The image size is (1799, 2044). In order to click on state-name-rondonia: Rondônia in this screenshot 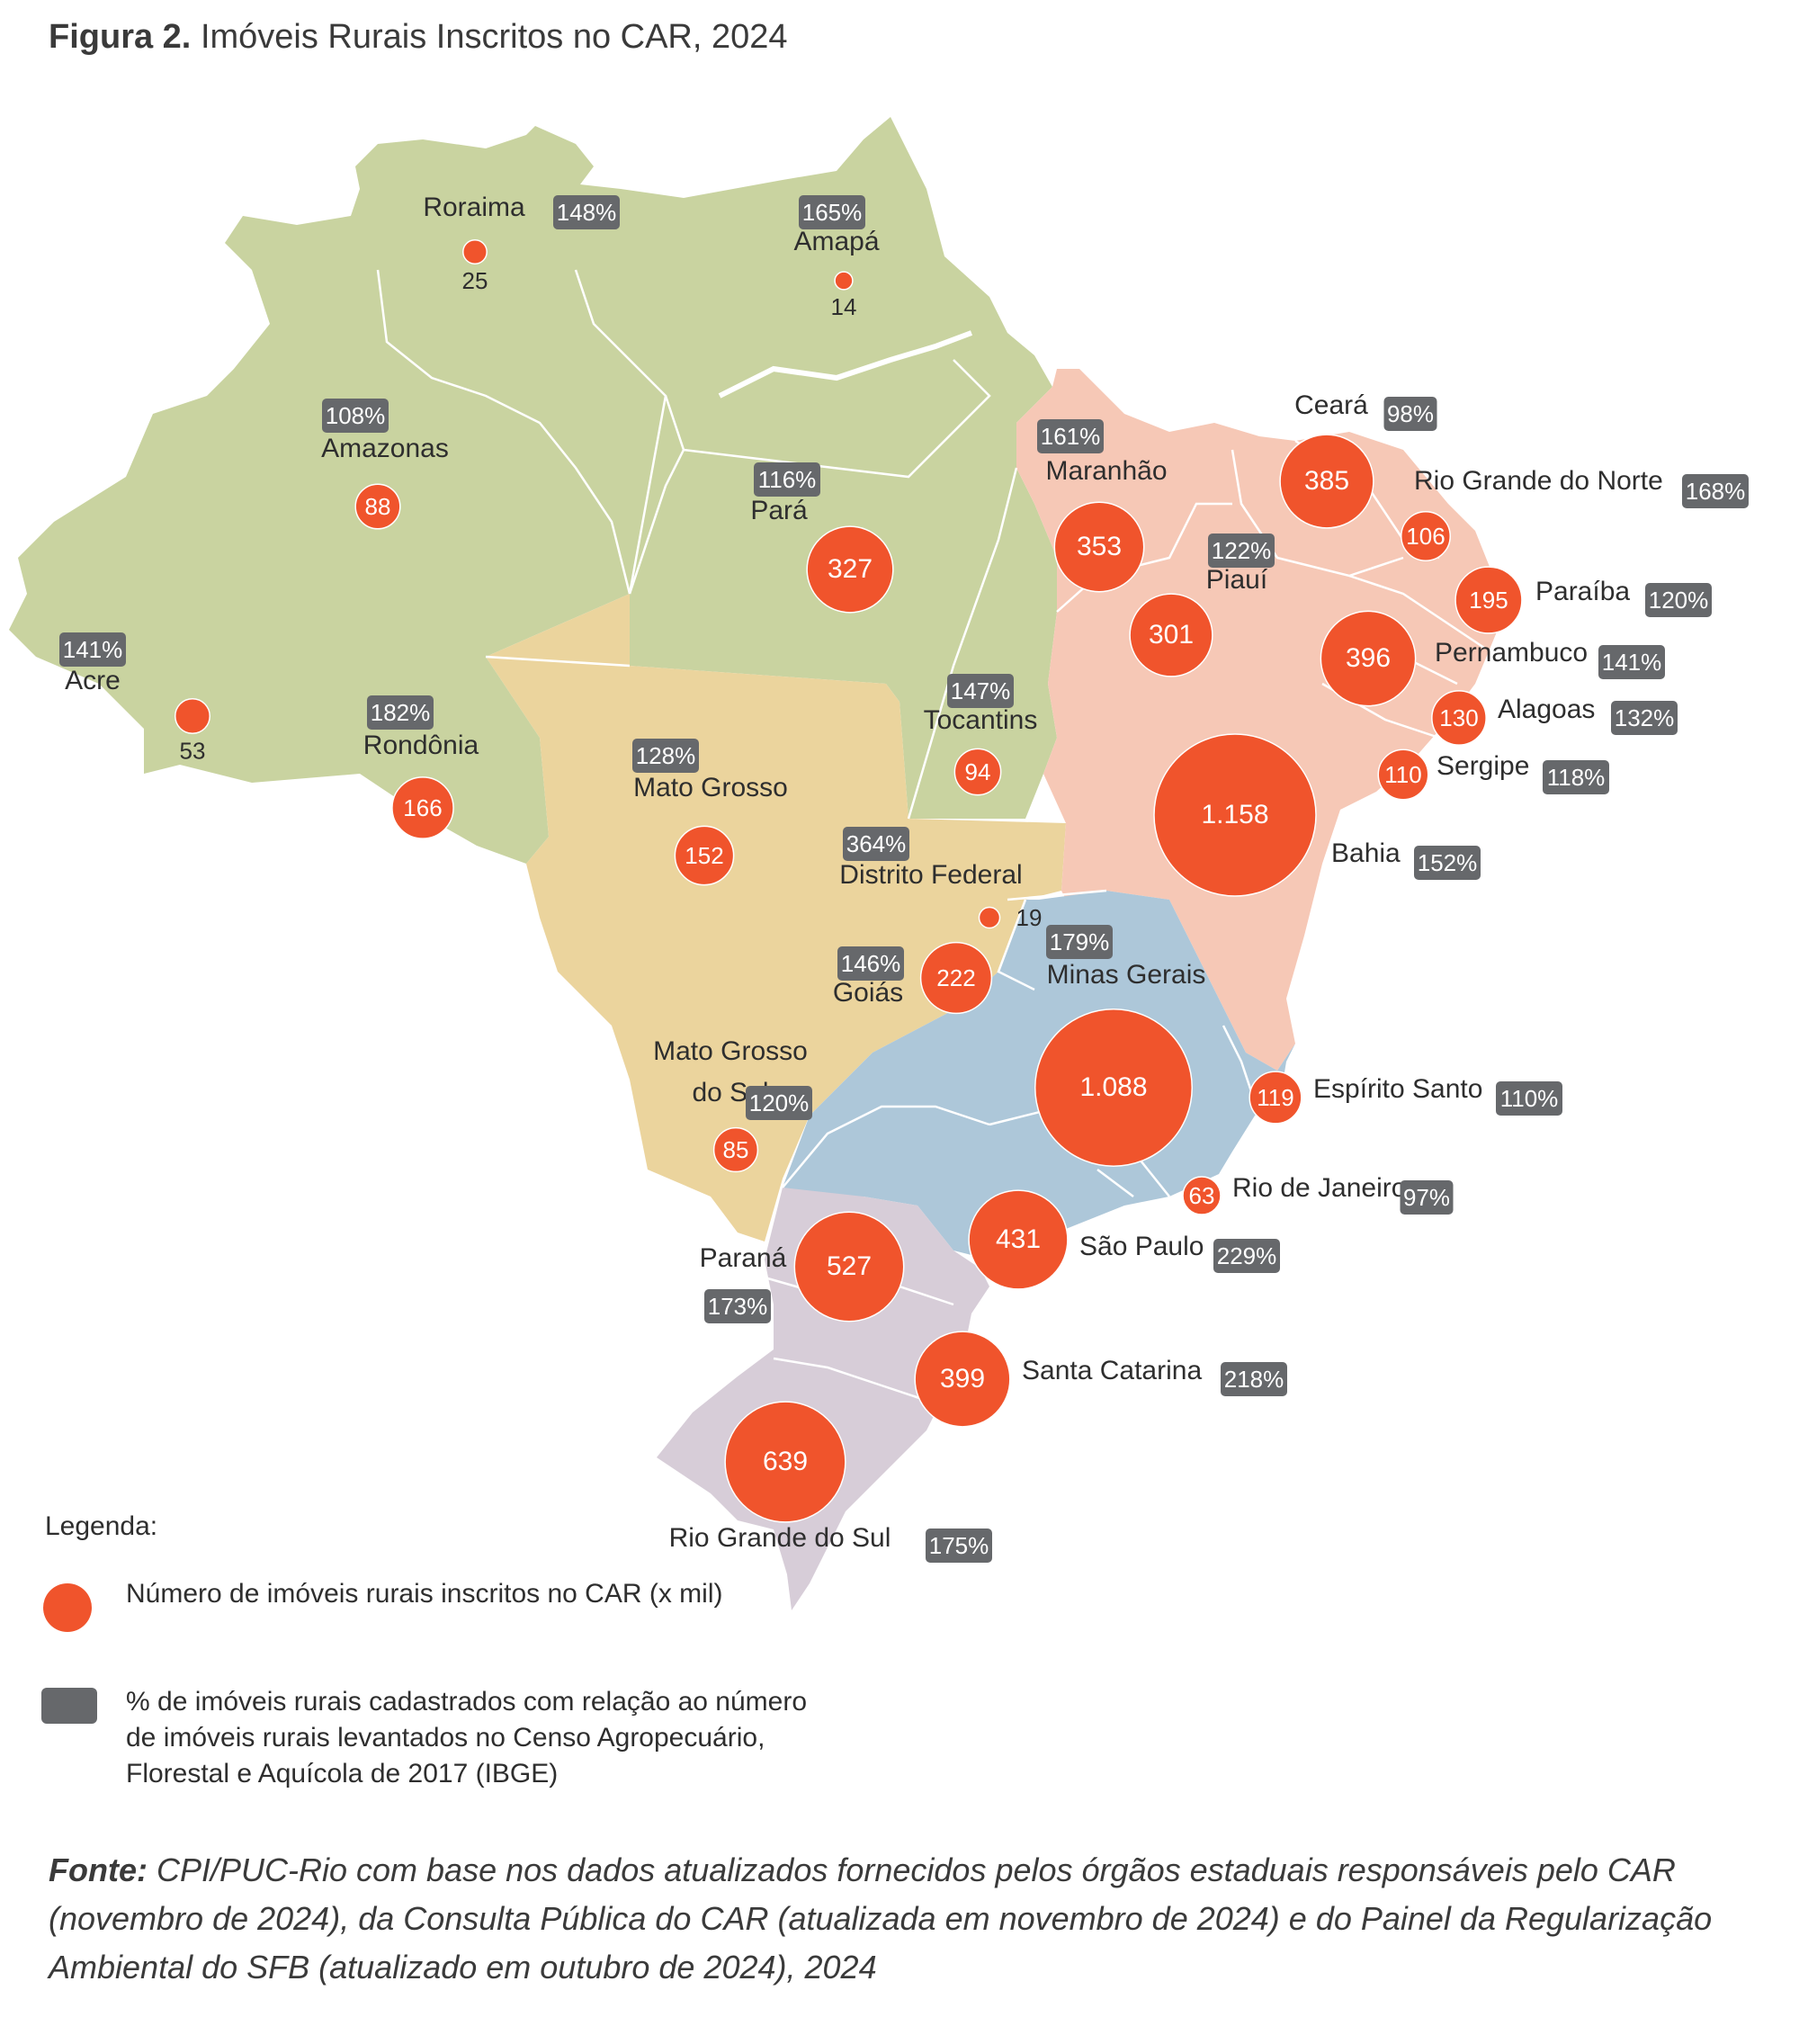, I will do `click(421, 745)`.